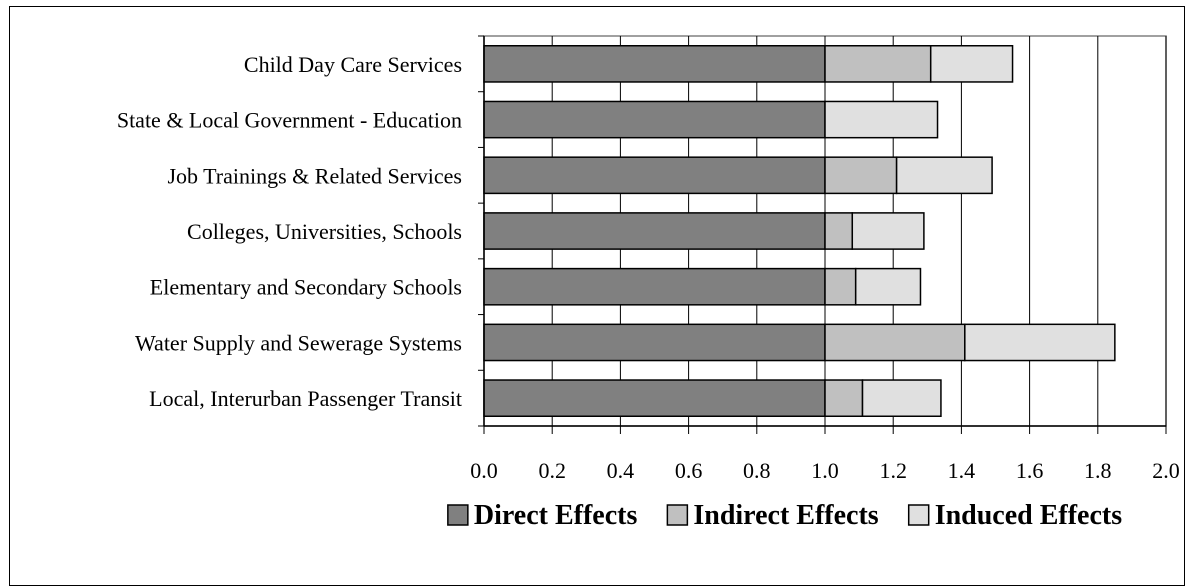 The width and height of the screenshot is (1193, 586). I want to click on x-tick-label: 2.0, so click(1166, 470).